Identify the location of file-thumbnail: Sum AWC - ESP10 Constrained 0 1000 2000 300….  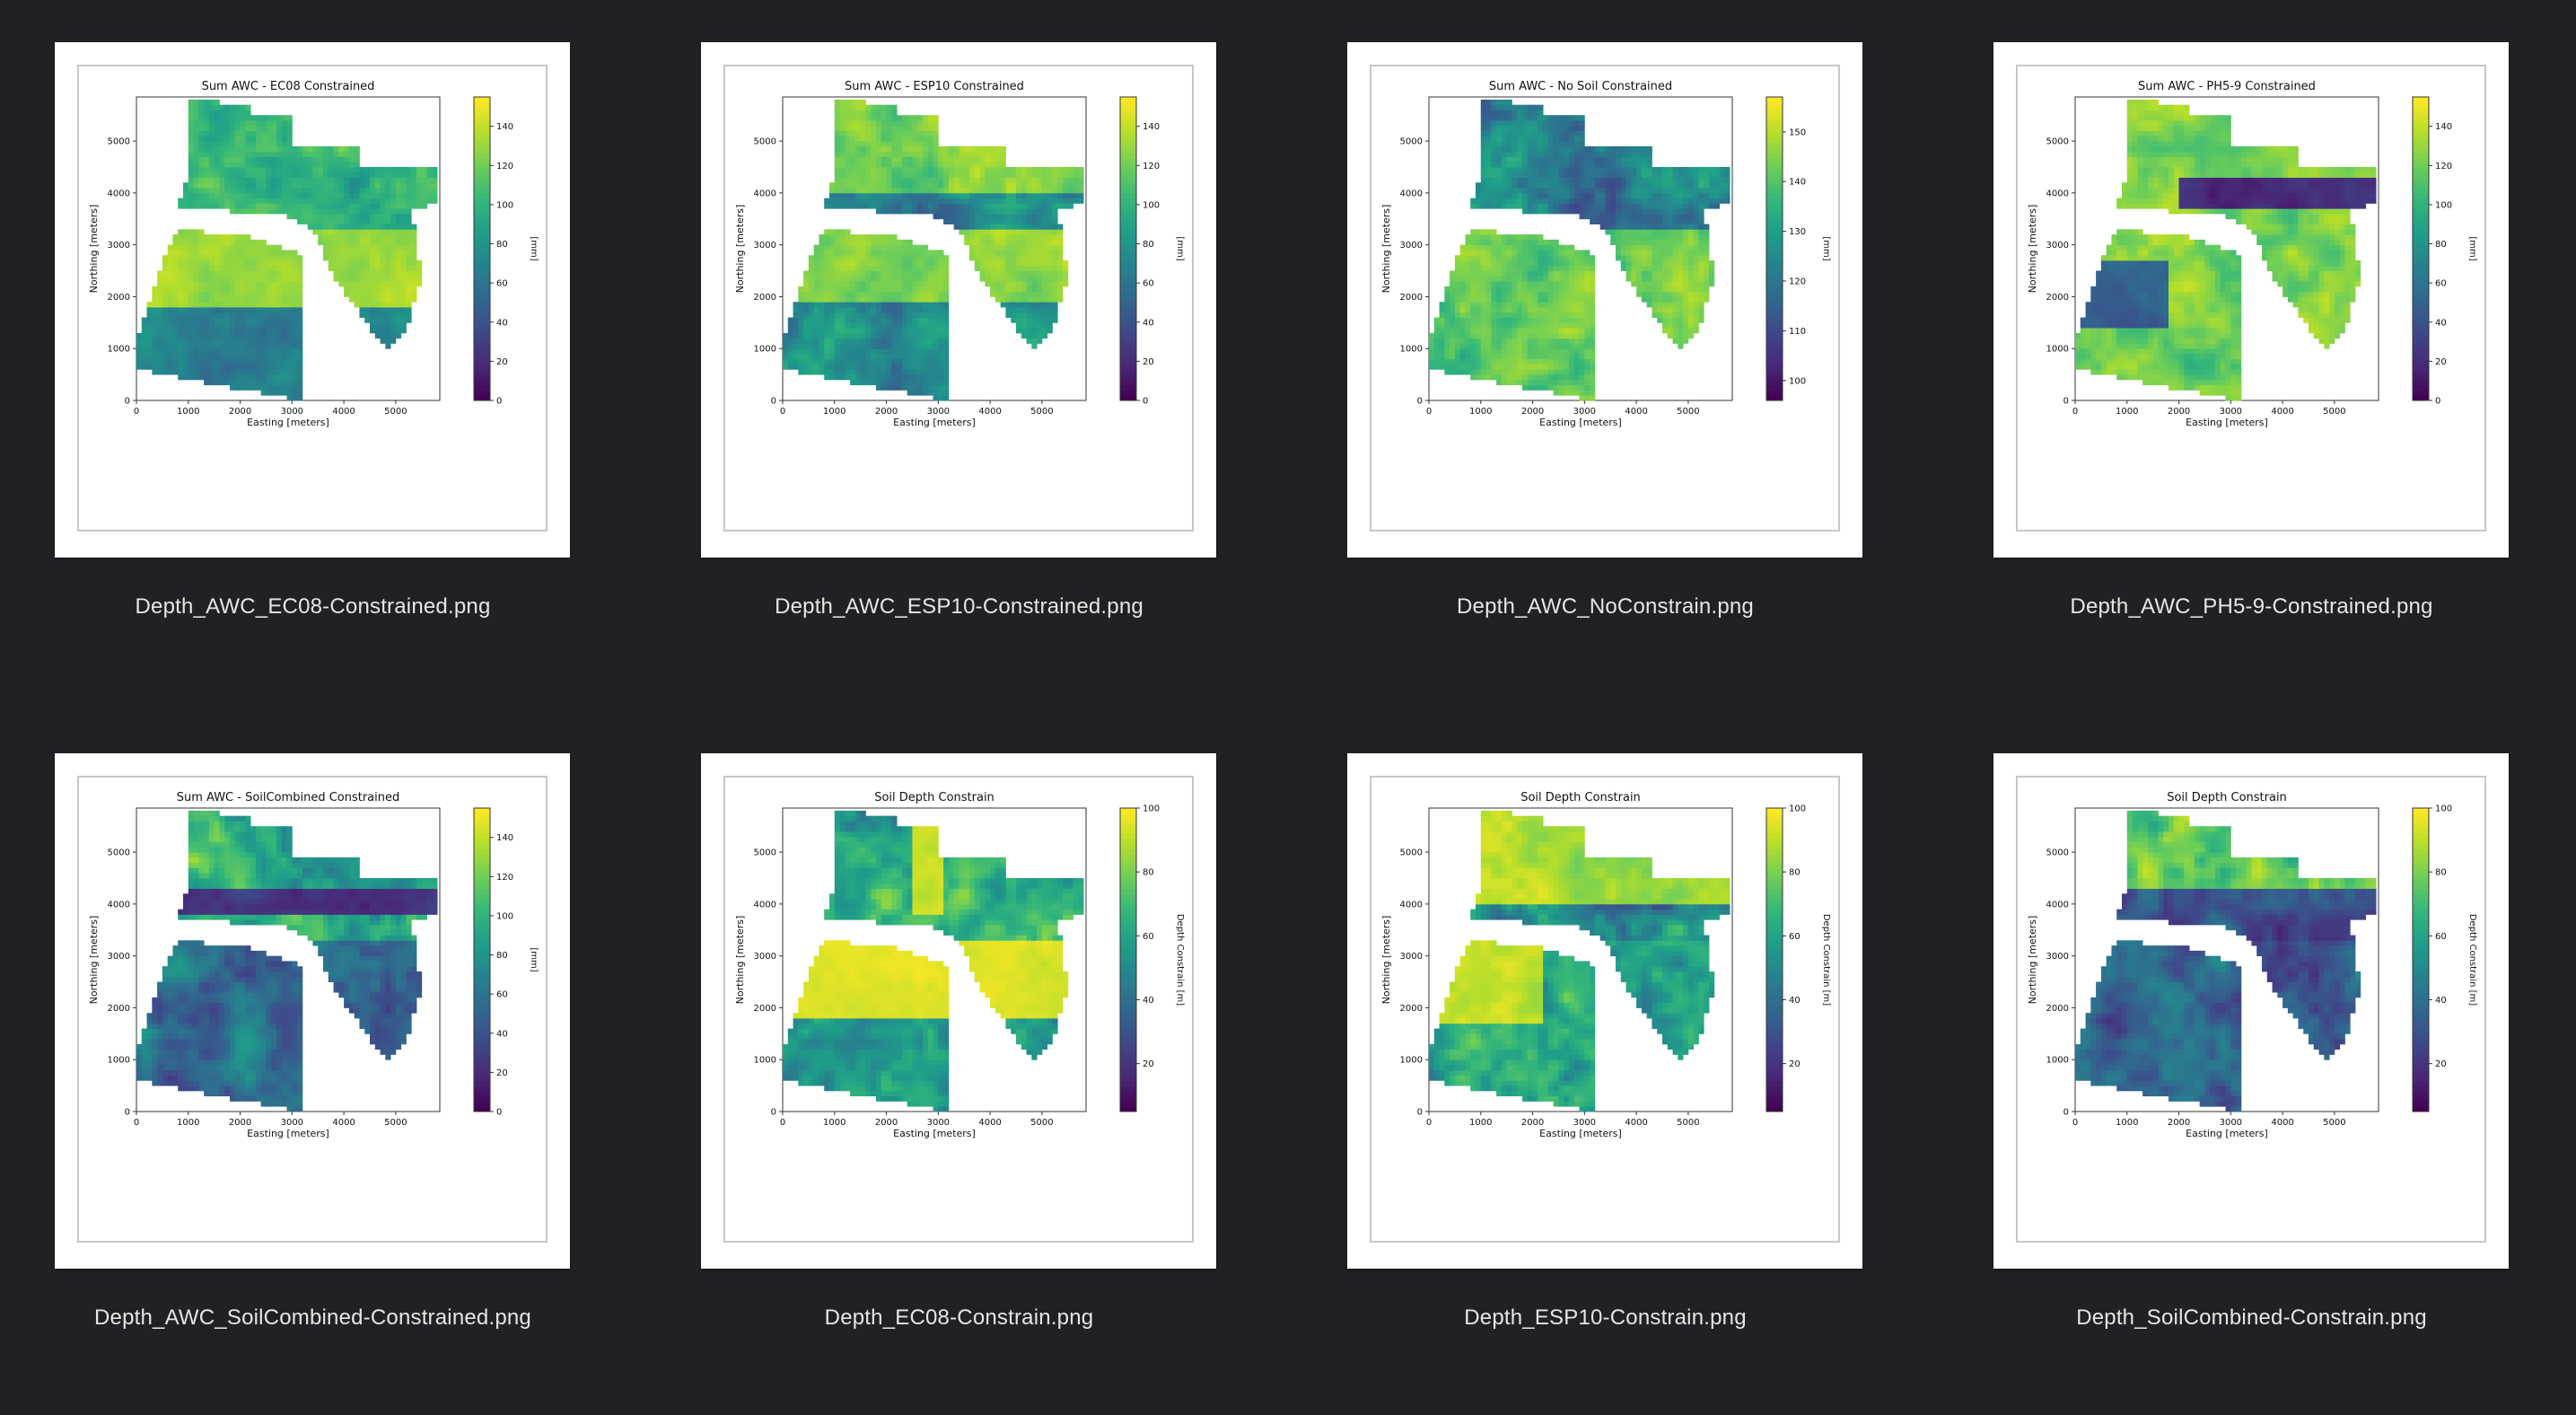
(959, 300).